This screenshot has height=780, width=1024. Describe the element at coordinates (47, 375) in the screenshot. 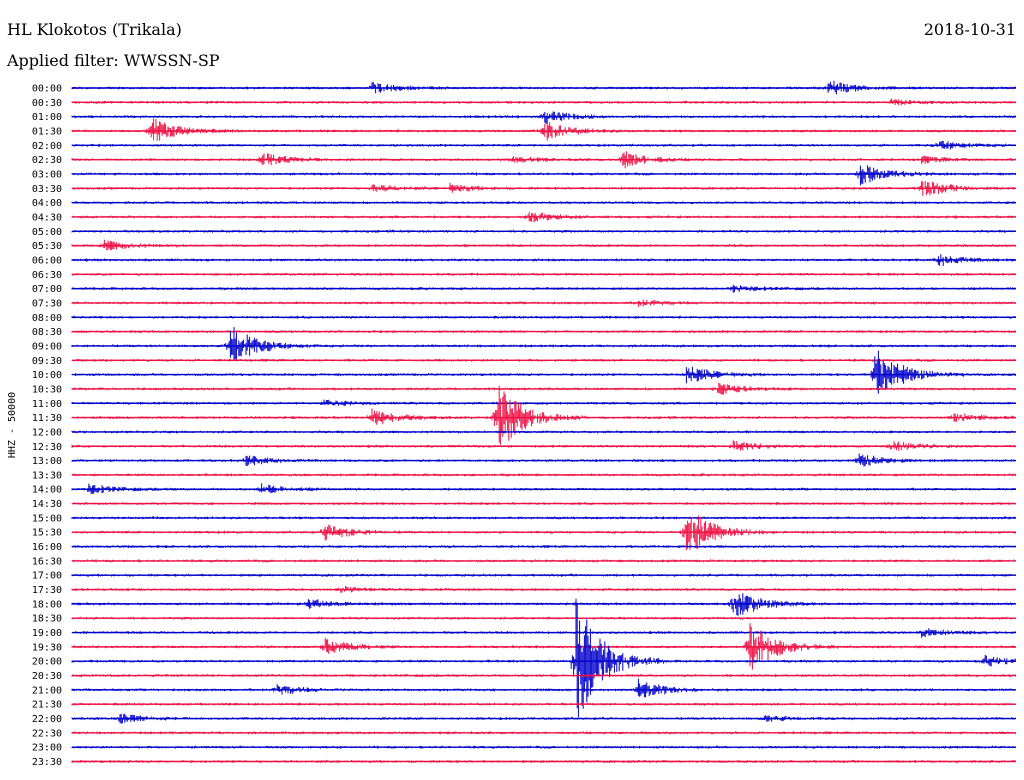

I see `time-label-1000: 10:00` at that location.